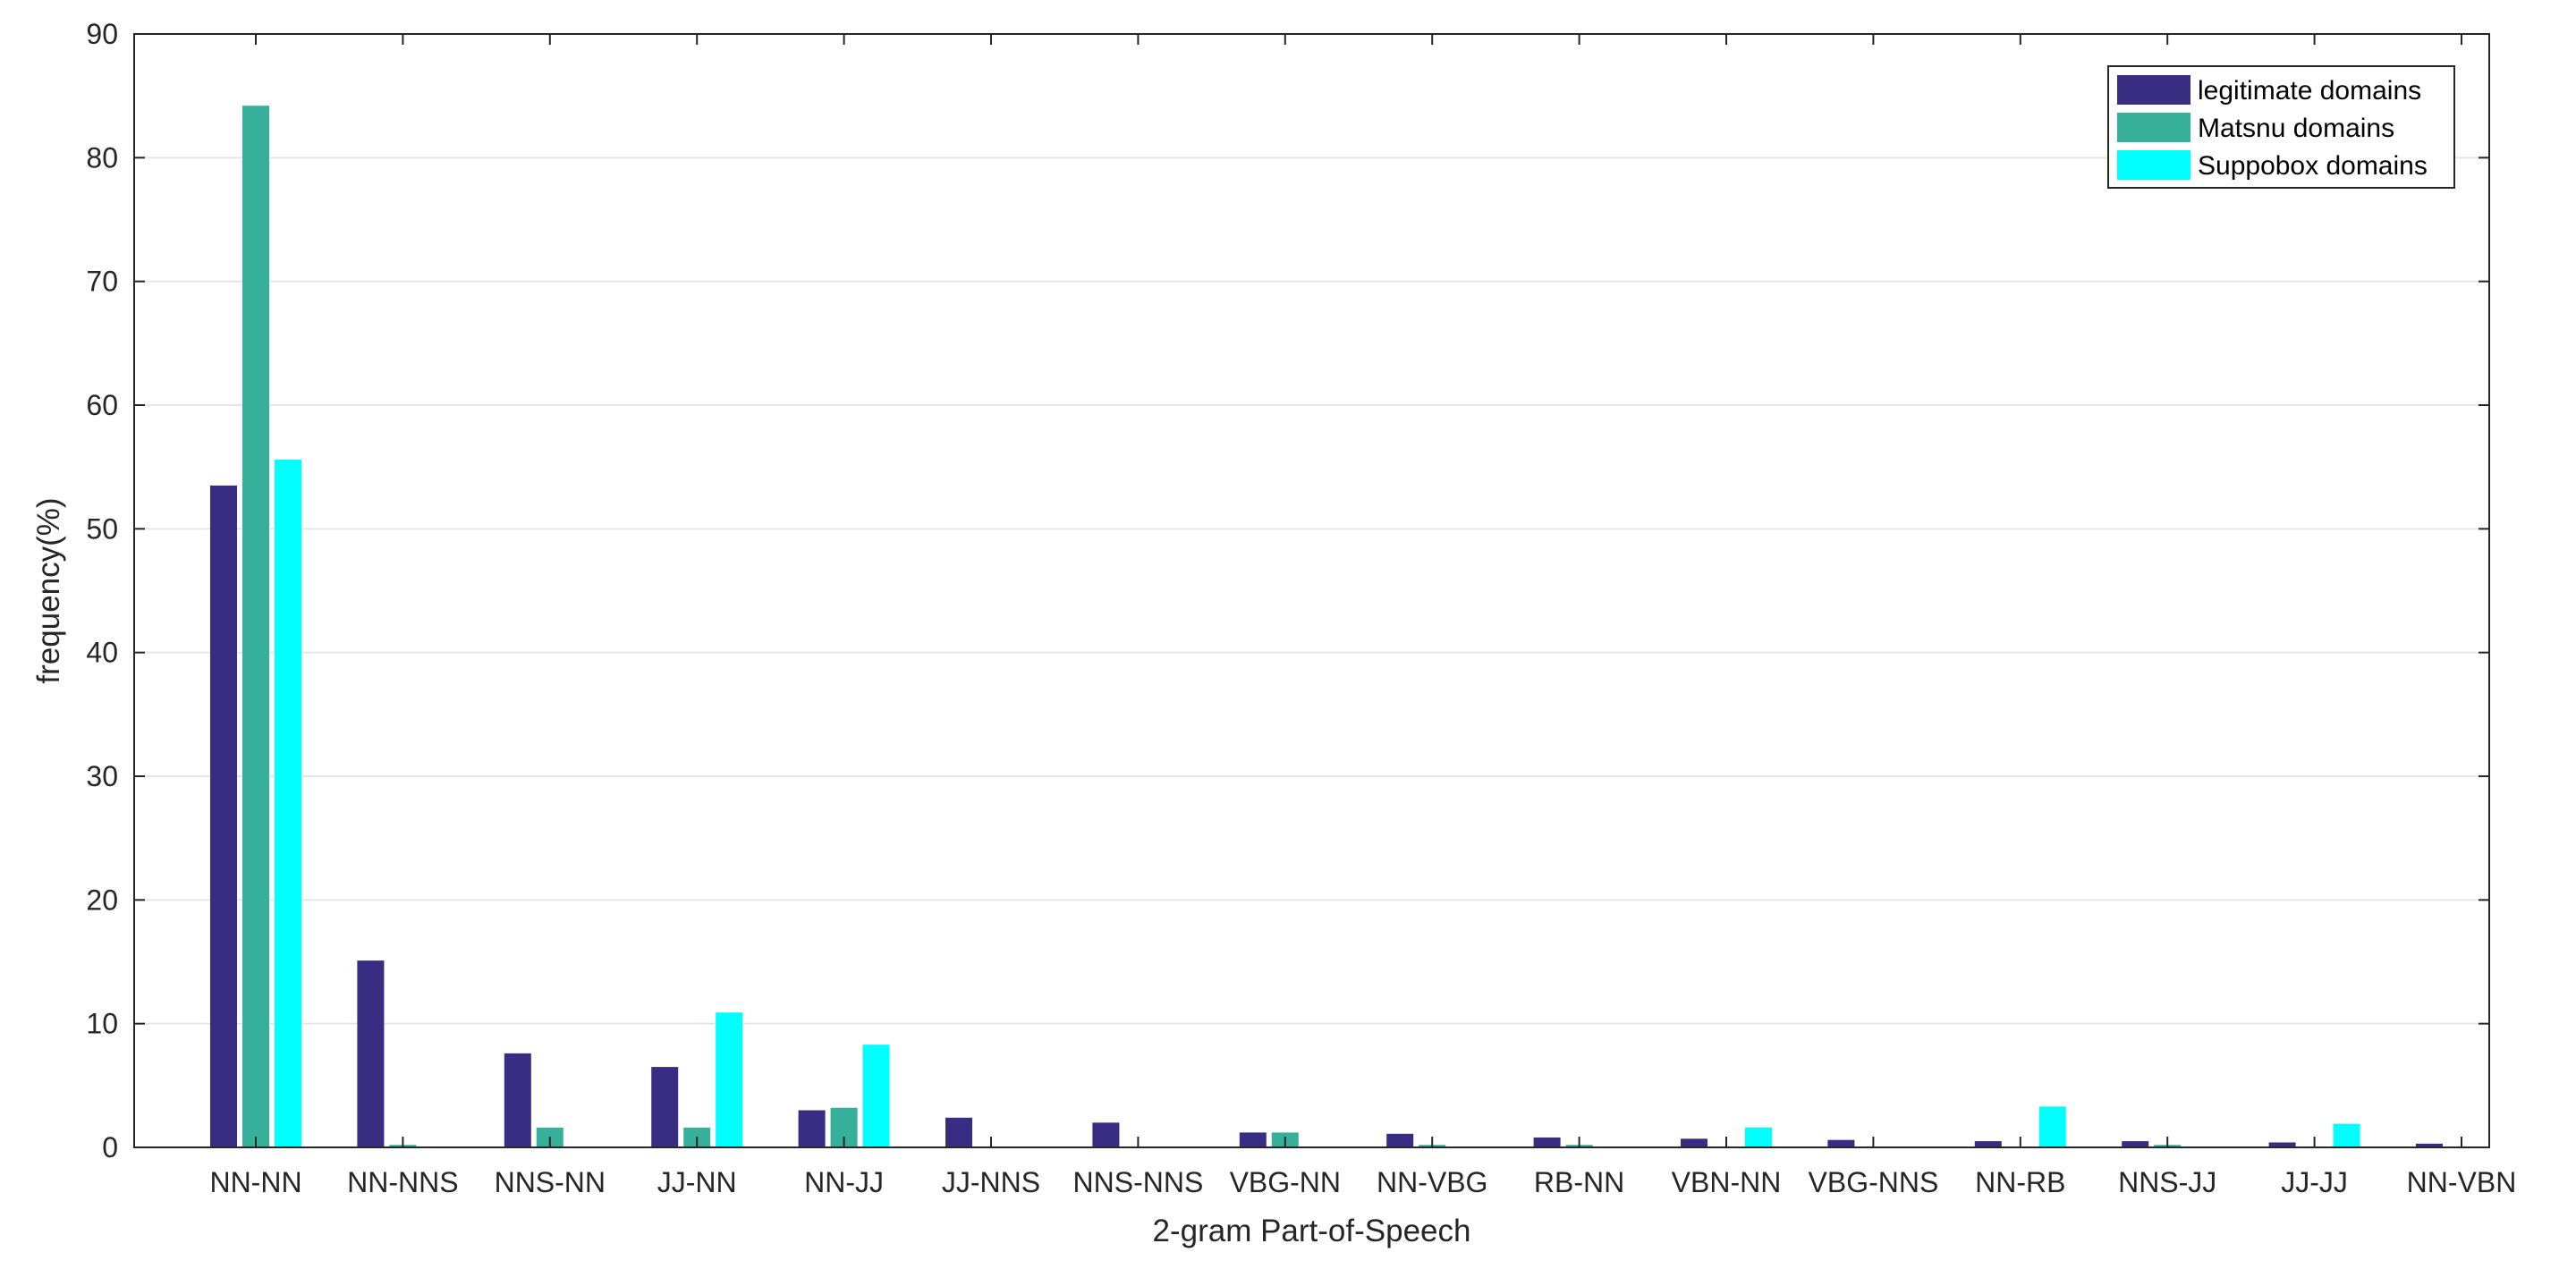 This screenshot has width=2576, height=1269. Describe the element at coordinates (2282, 1144) in the screenshot. I see `bar-1-jj-jj` at that location.